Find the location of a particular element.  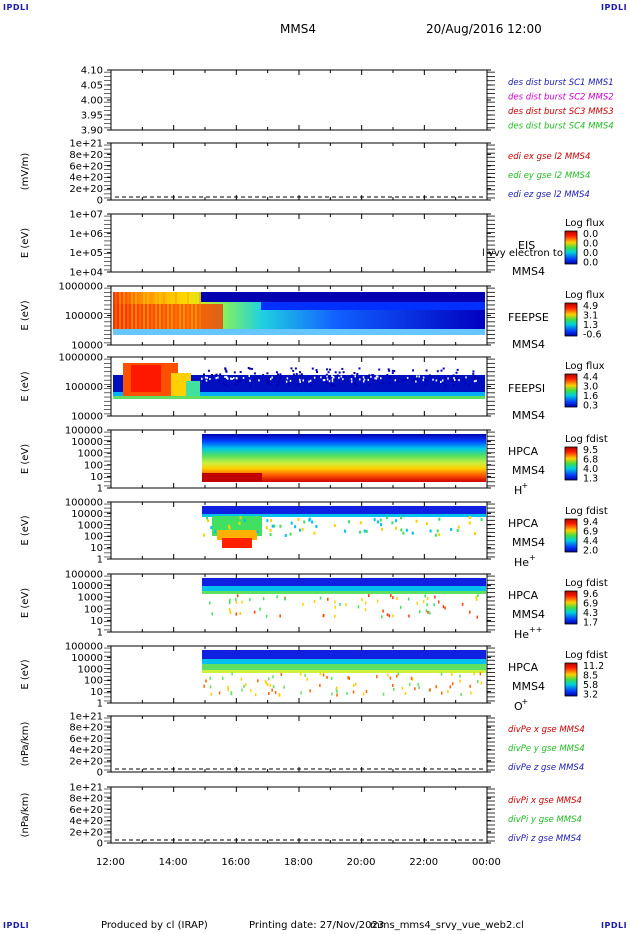

legend-entry: divPi z gse MMS4 is located at coordinates (544, 839).